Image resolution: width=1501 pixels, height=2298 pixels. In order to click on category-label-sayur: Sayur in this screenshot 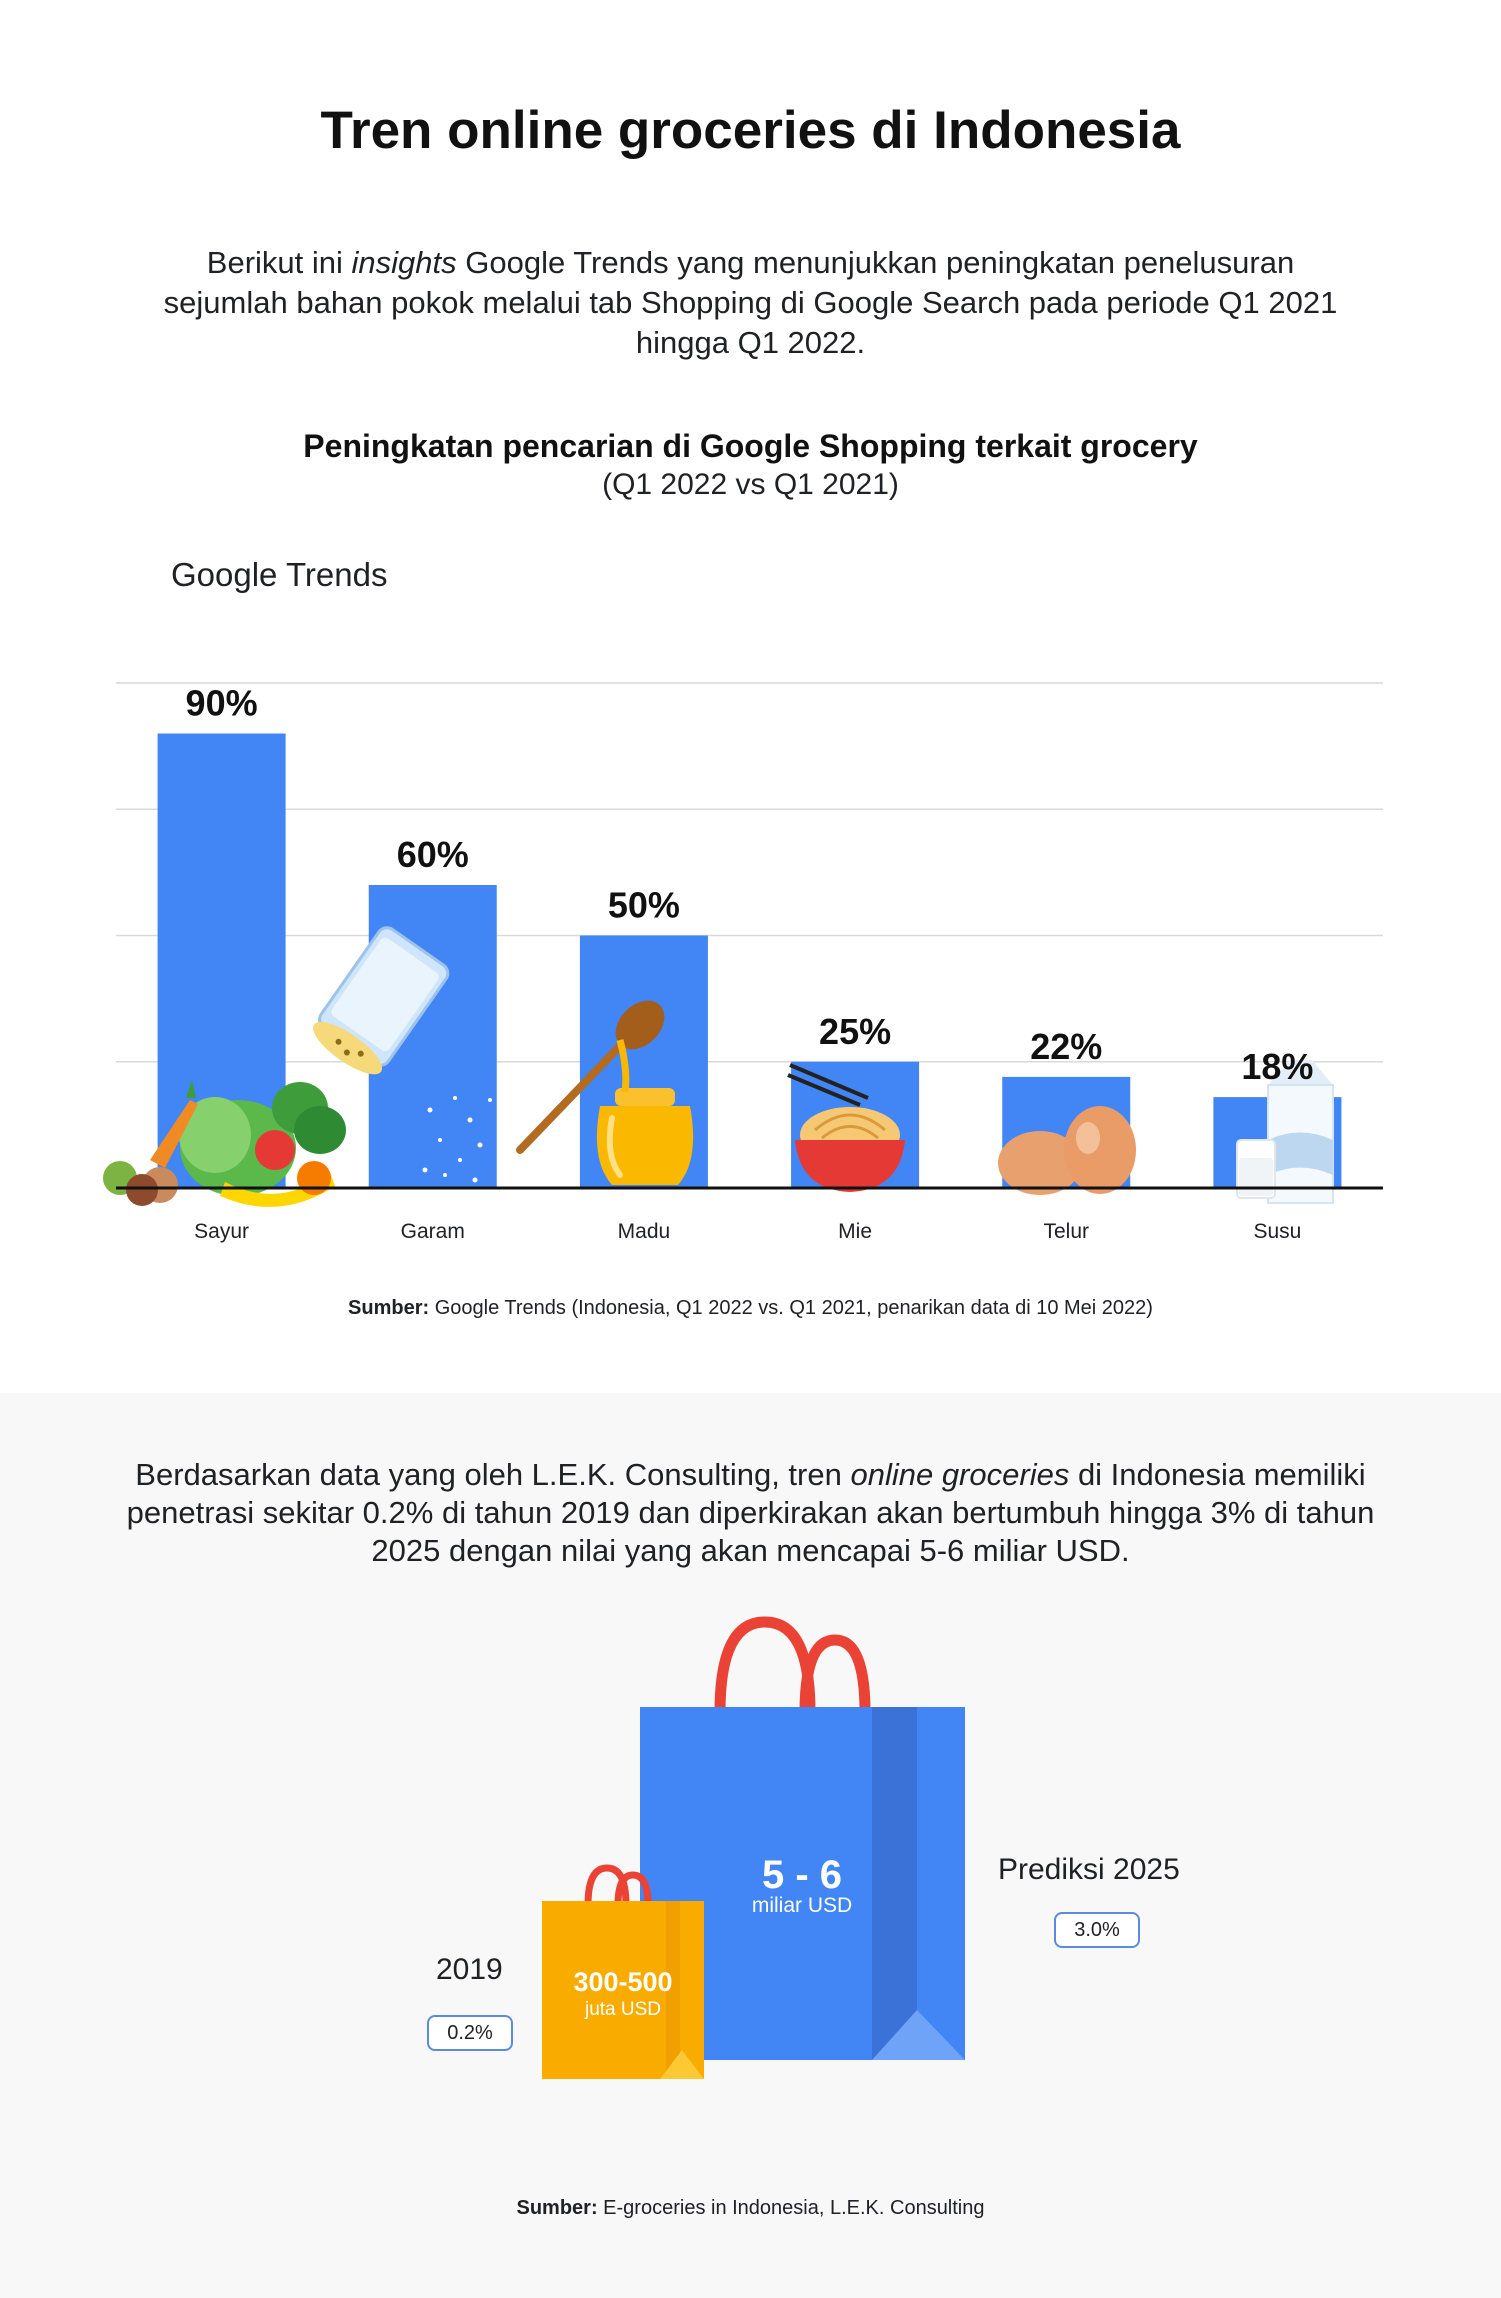, I will do `click(221, 1231)`.